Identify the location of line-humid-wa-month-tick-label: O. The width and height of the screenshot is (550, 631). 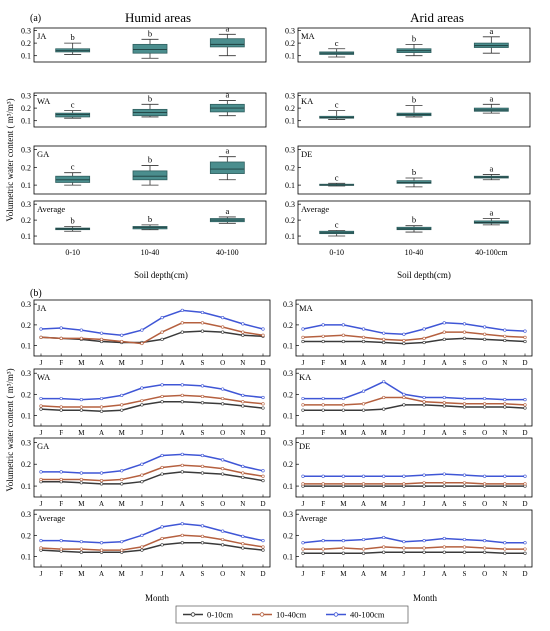
(222, 433).